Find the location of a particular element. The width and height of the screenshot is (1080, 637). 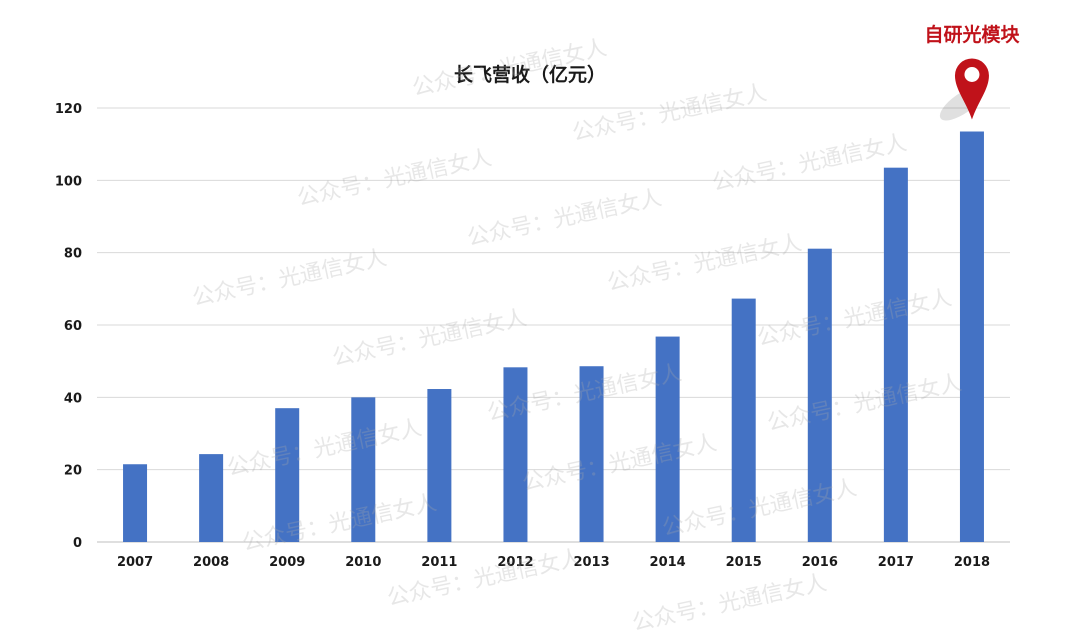

x-tick-label: 2009 is located at coordinates (287, 562).